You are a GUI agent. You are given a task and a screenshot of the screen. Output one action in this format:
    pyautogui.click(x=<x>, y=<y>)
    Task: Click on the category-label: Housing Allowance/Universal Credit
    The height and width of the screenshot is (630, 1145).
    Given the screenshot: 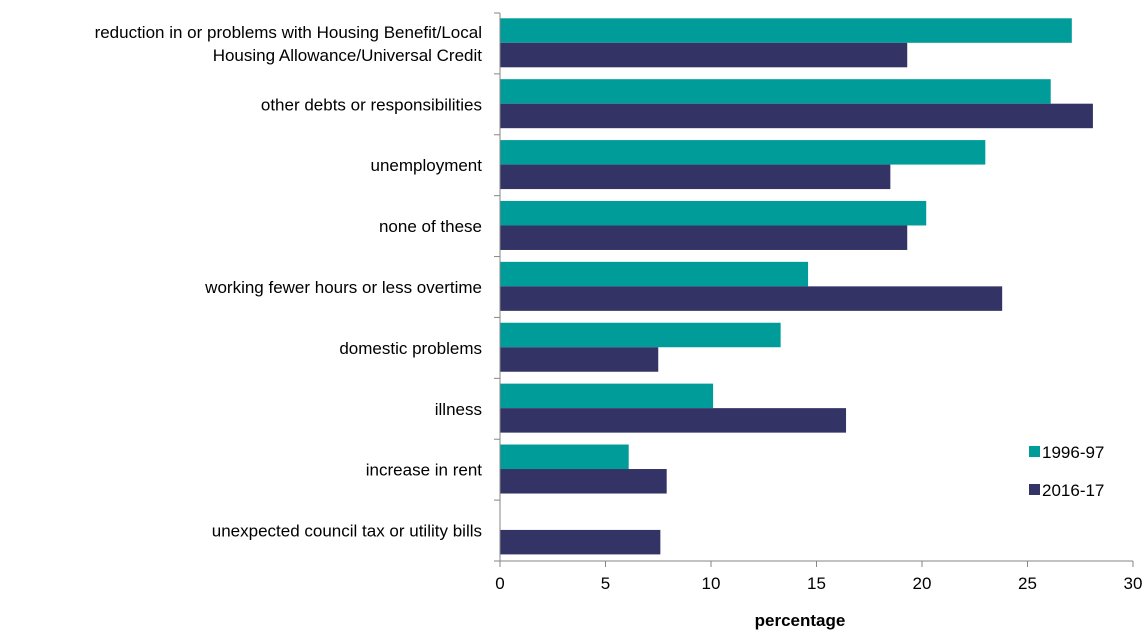 What is the action you would take?
    pyautogui.click(x=348, y=55)
    